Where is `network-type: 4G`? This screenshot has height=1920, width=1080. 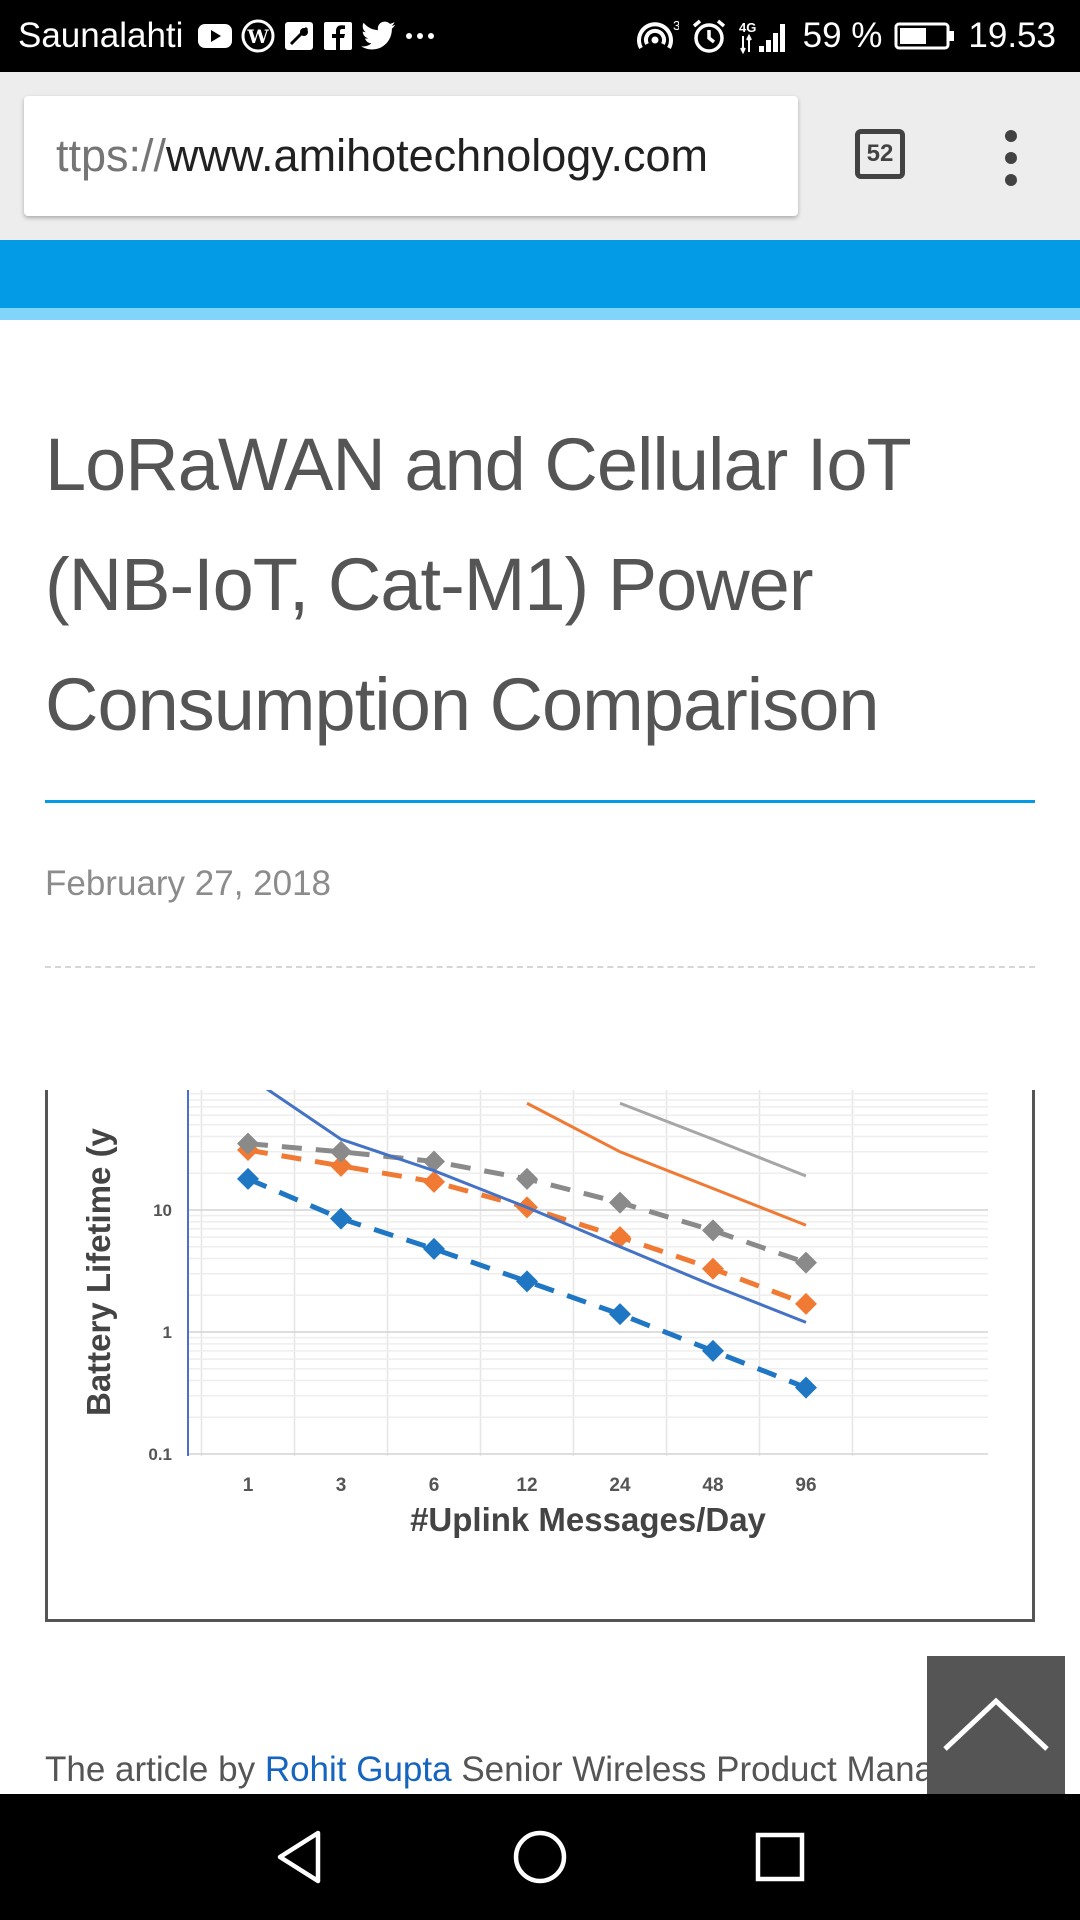 network-type: 4G is located at coordinates (747, 27).